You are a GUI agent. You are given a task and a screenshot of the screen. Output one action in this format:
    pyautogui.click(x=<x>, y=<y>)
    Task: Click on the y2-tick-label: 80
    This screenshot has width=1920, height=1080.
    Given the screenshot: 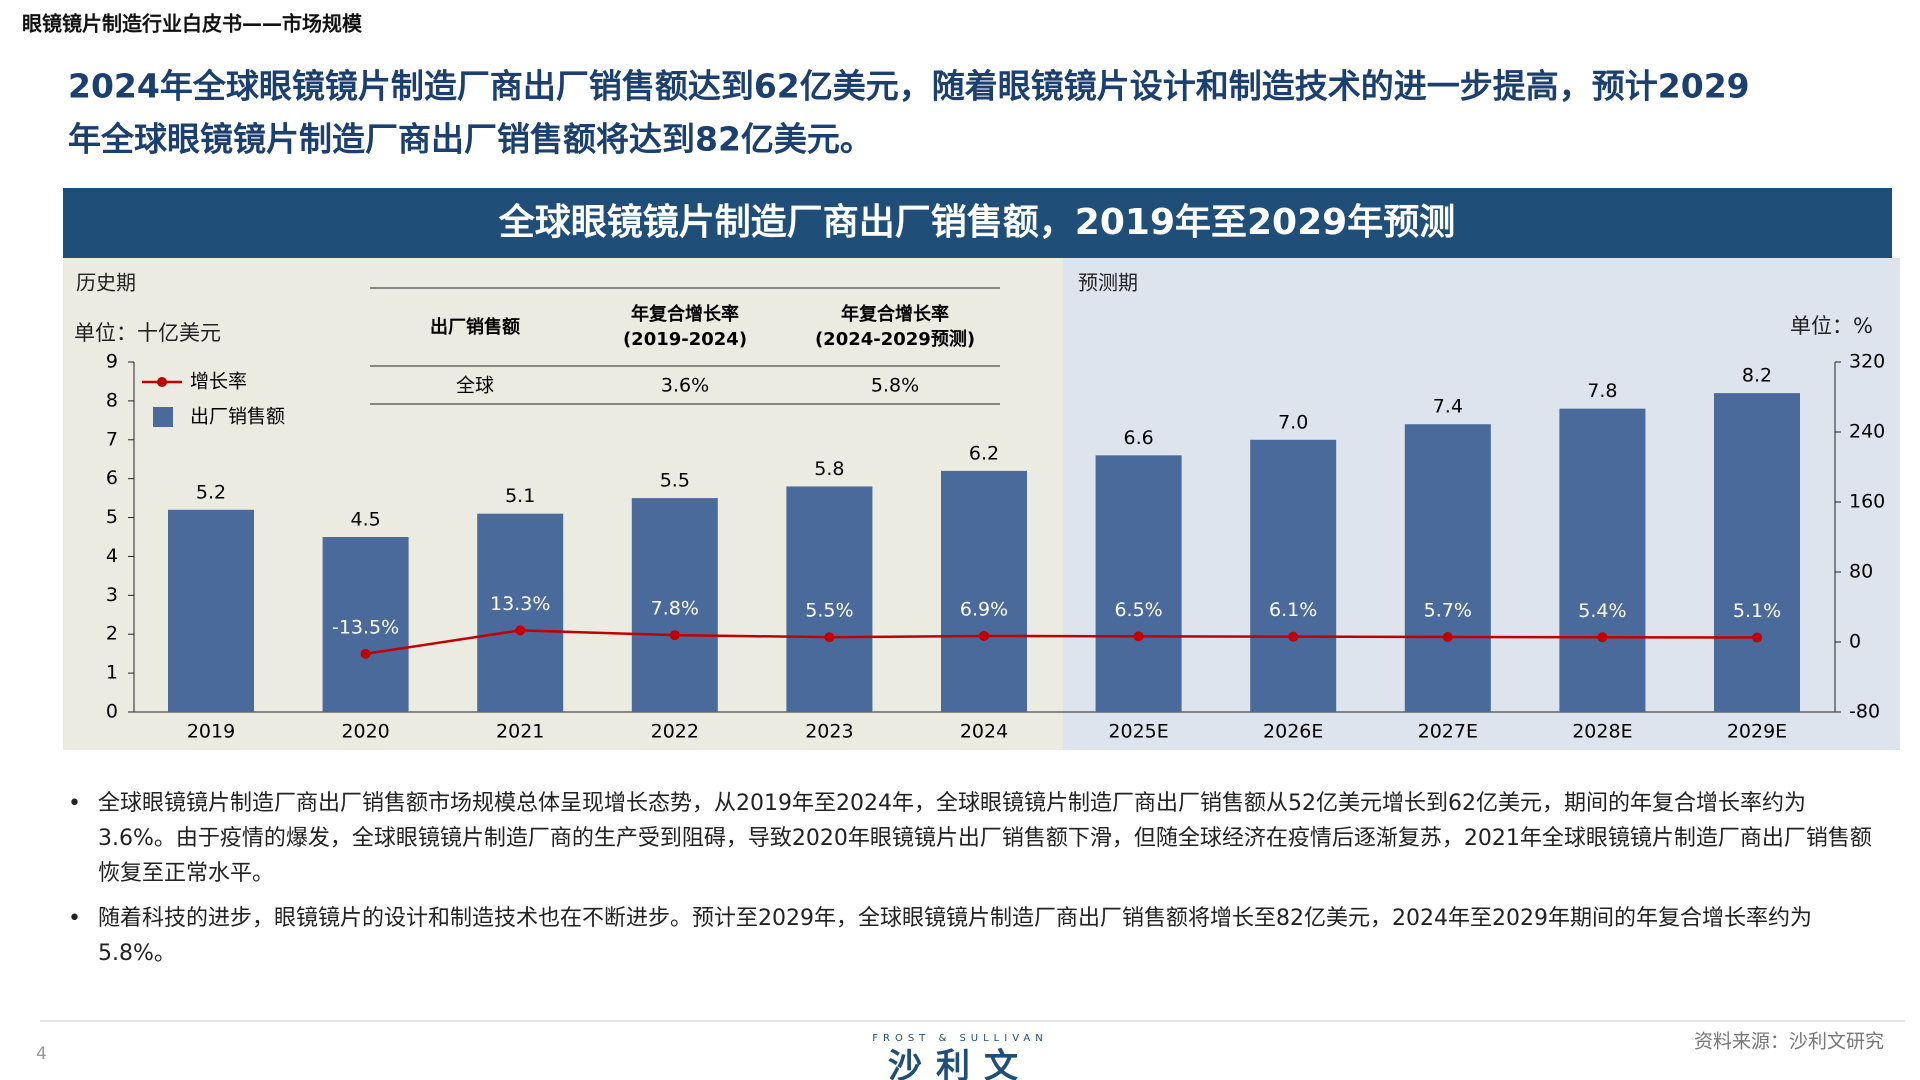 What is the action you would take?
    pyautogui.click(x=1861, y=572)
    